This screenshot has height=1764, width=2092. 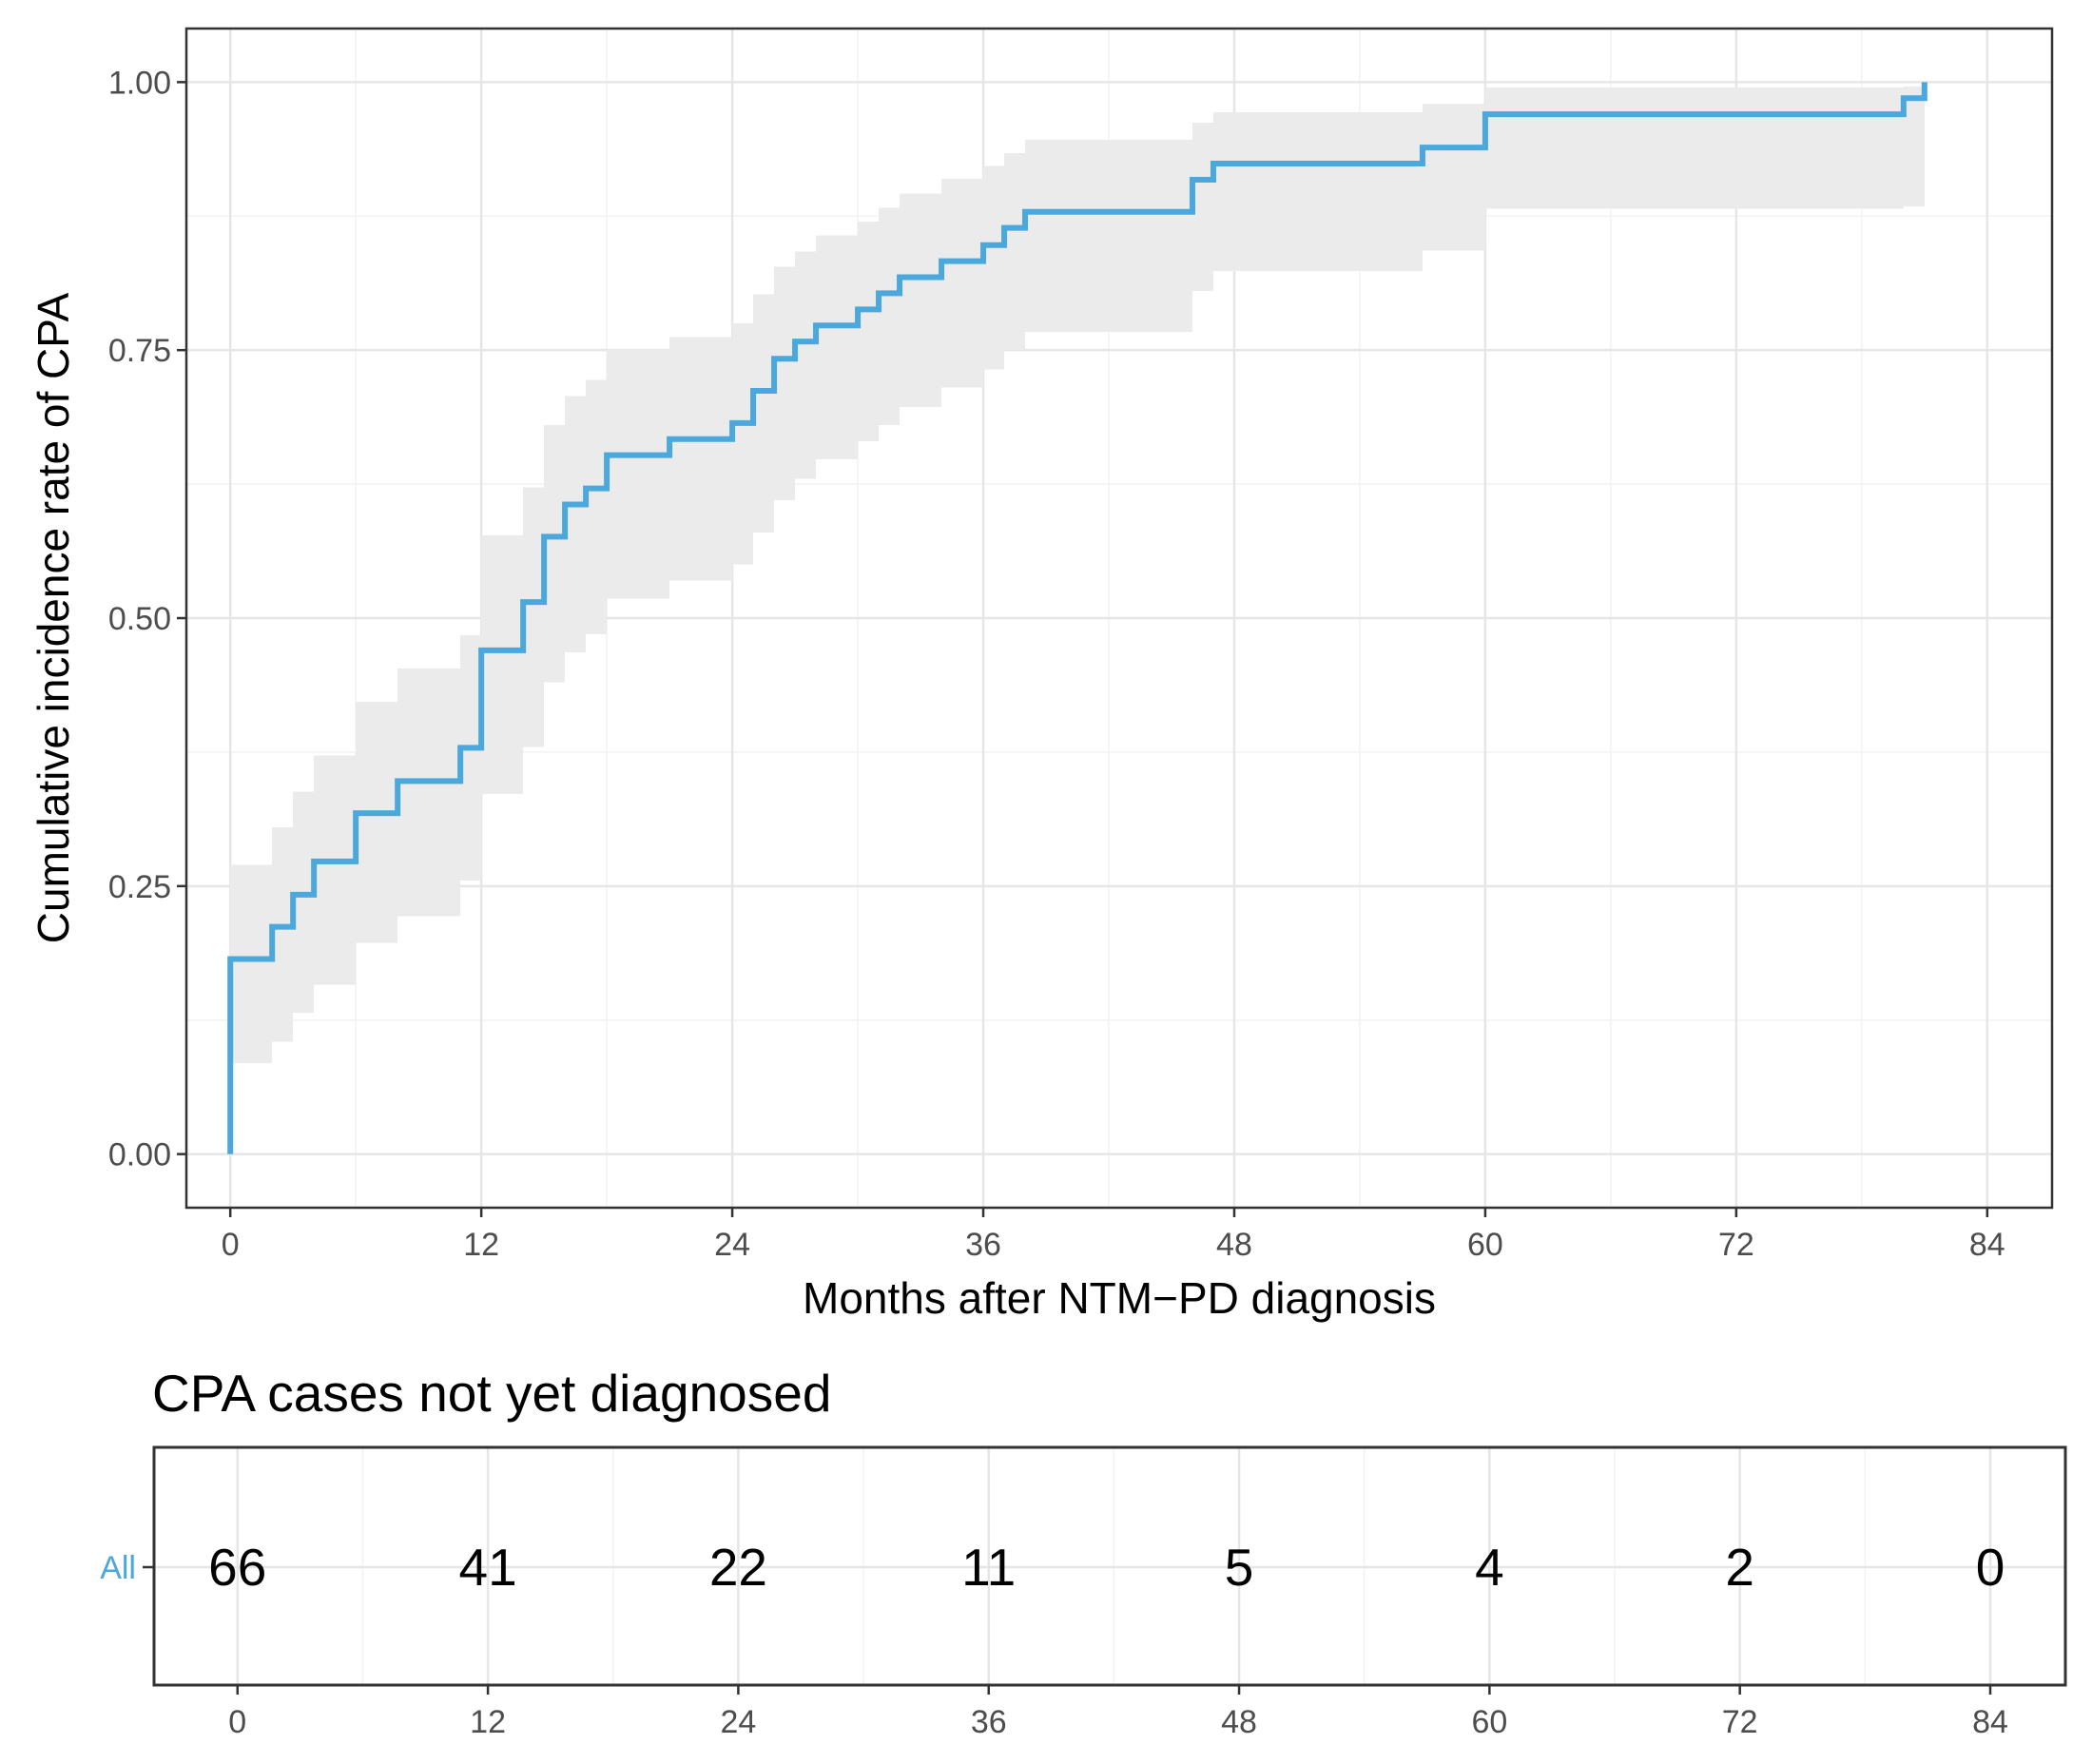 What do you see at coordinates (989, 1722) in the screenshot?
I see `table-x-tick-label: 36` at bounding box center [989, 1722].